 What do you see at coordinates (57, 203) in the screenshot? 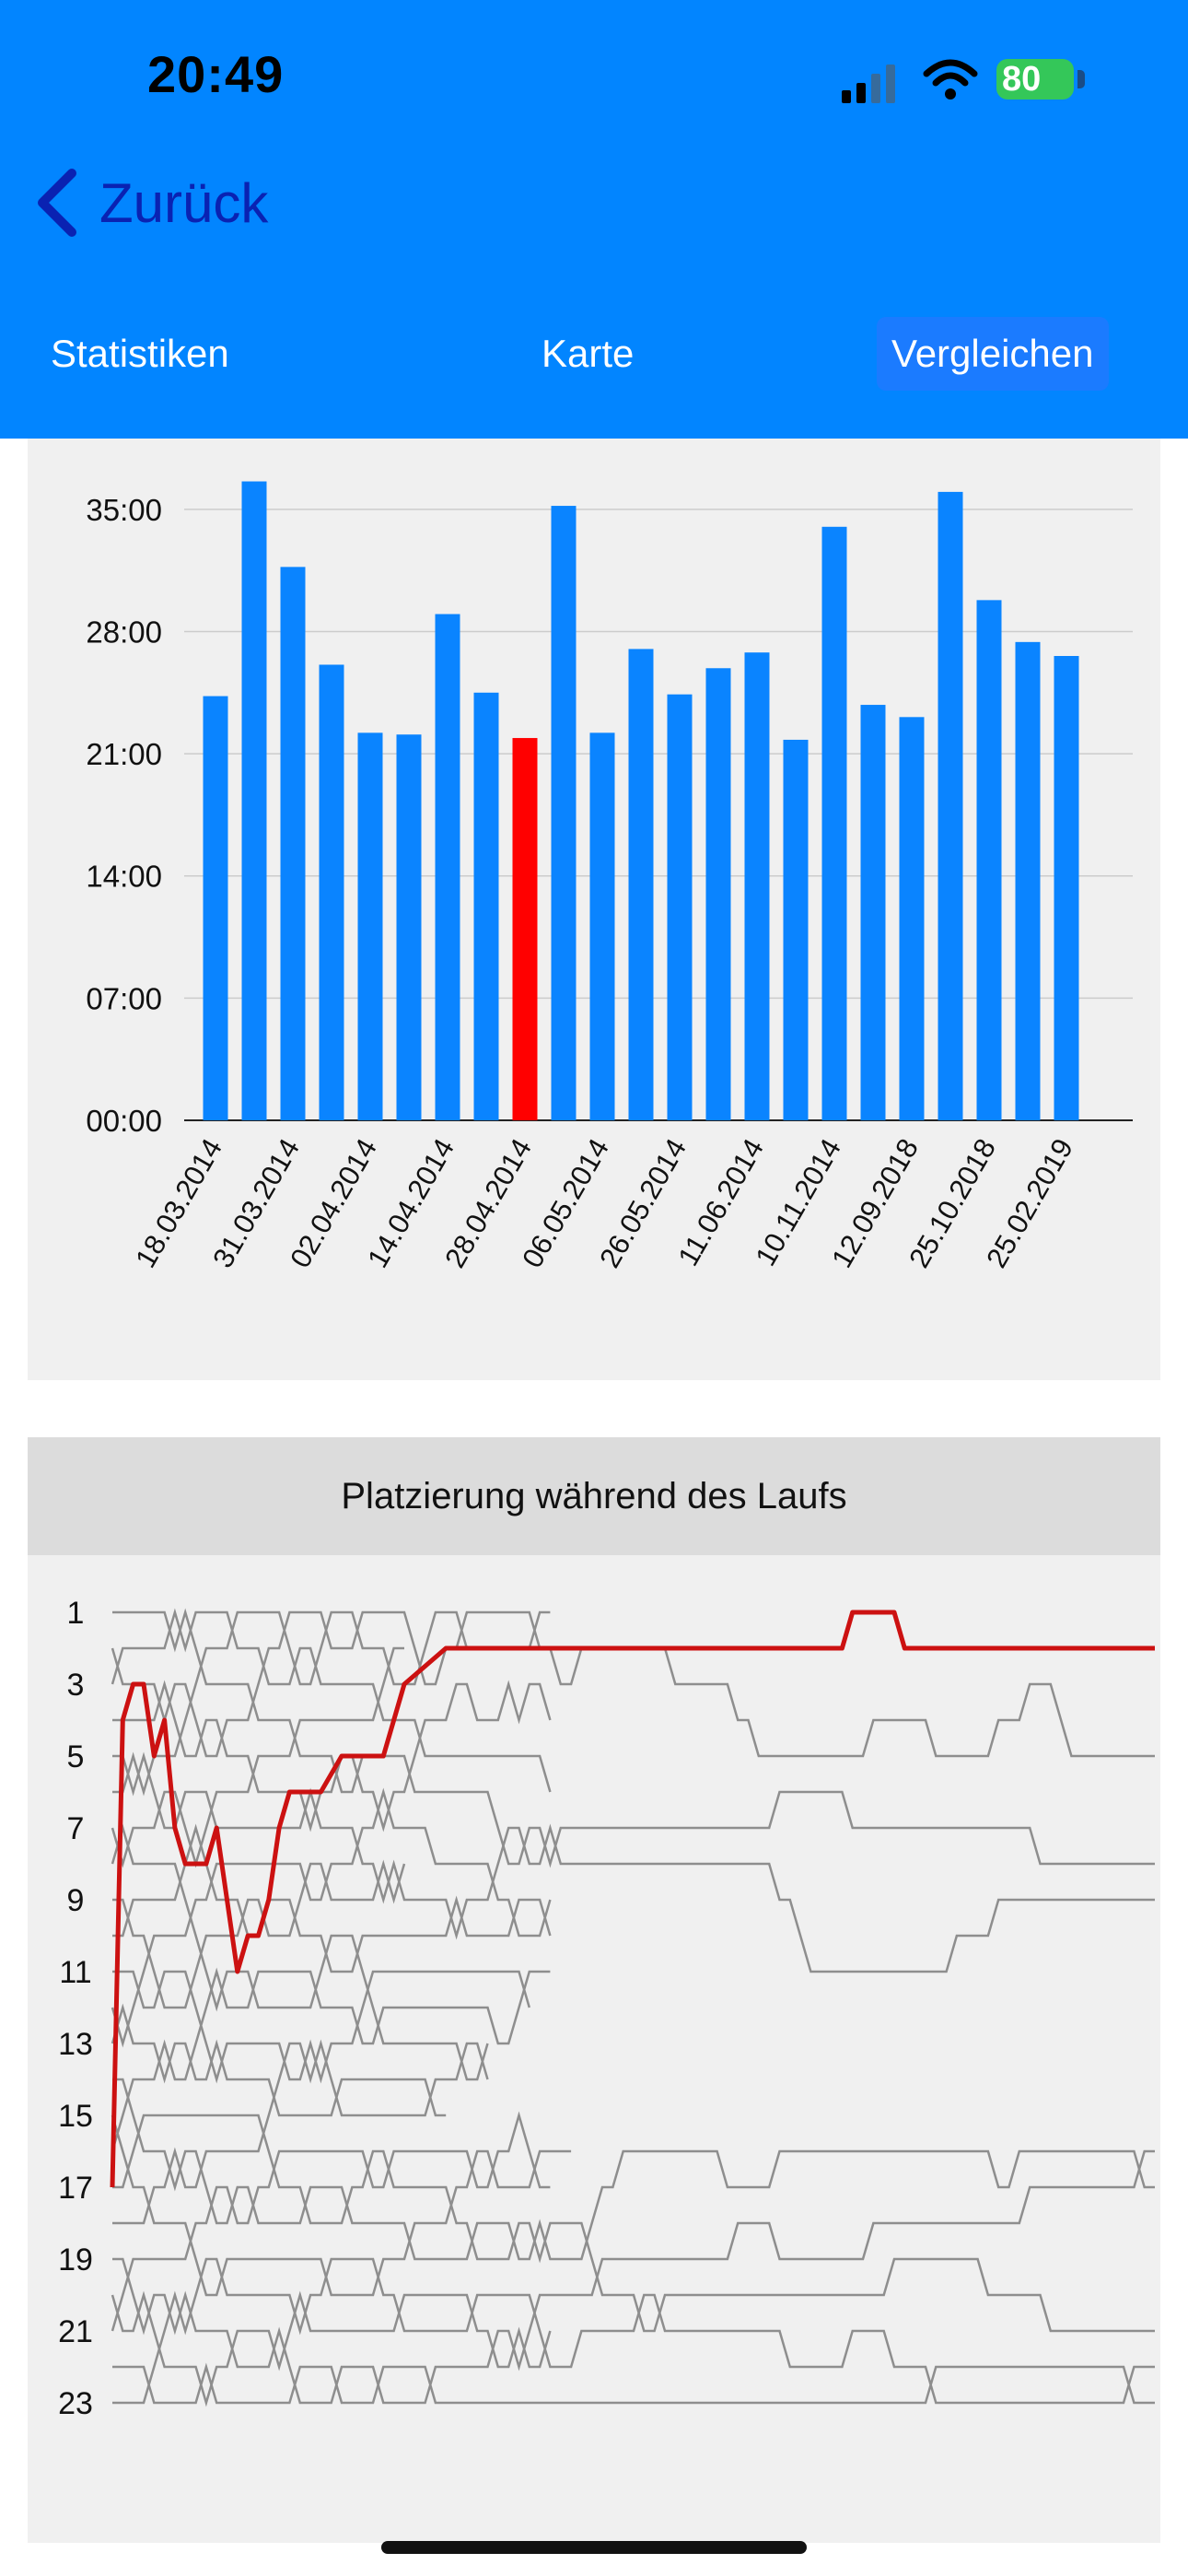
I see `chevron-left-icon` at bounding box center [57, 203].